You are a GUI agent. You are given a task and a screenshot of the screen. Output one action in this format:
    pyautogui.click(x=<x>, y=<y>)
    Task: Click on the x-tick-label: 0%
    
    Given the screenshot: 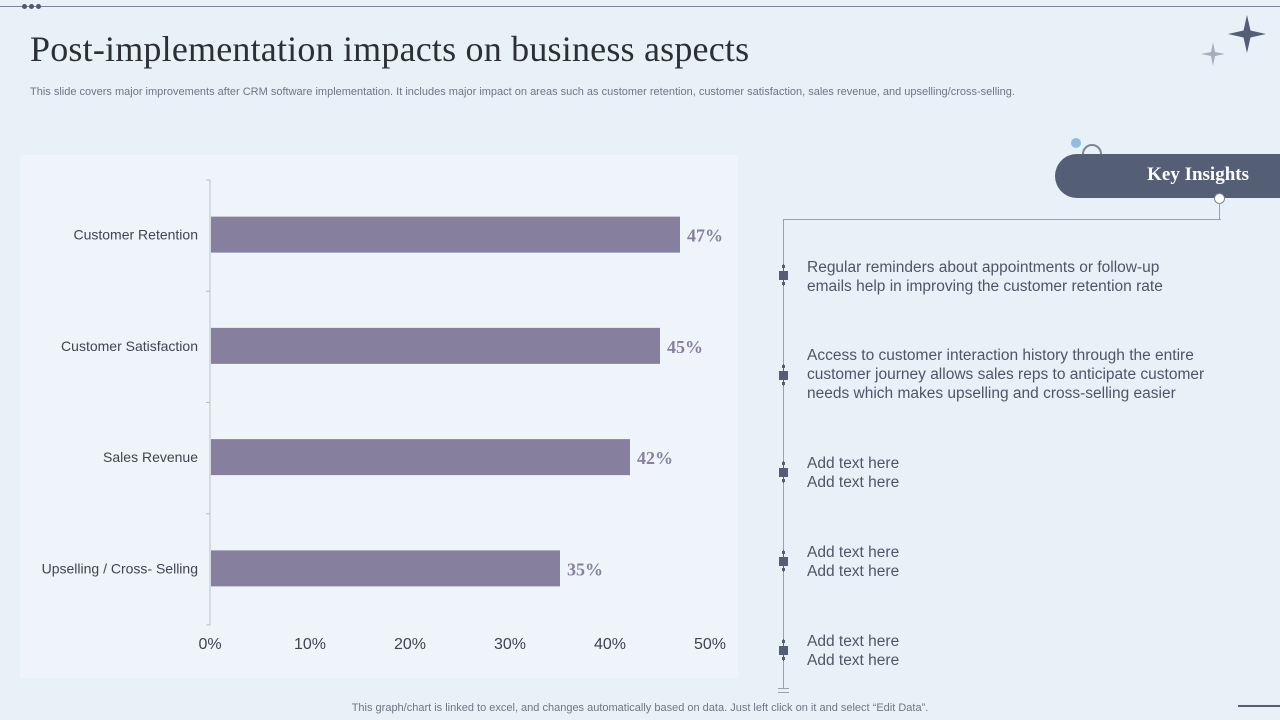 What is the action you would take?
    pyautogui.click(x=209, y=644)
    